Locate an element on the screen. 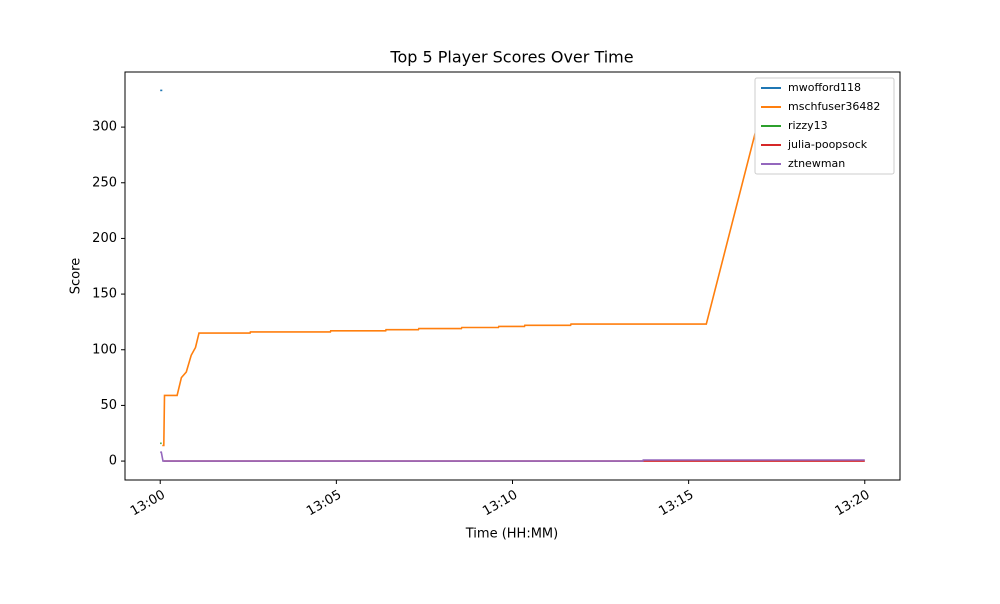 This screenshot has height=604, width=1000. series-line is located at coordinates (512, 456).